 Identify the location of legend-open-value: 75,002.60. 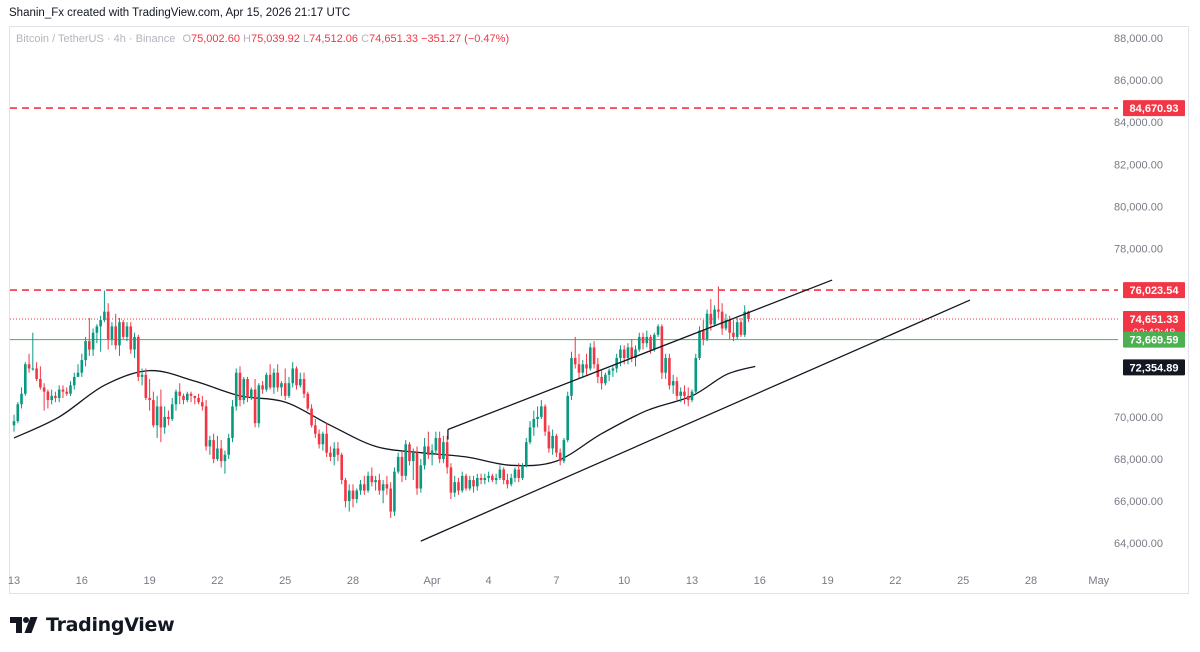
(215, 39).